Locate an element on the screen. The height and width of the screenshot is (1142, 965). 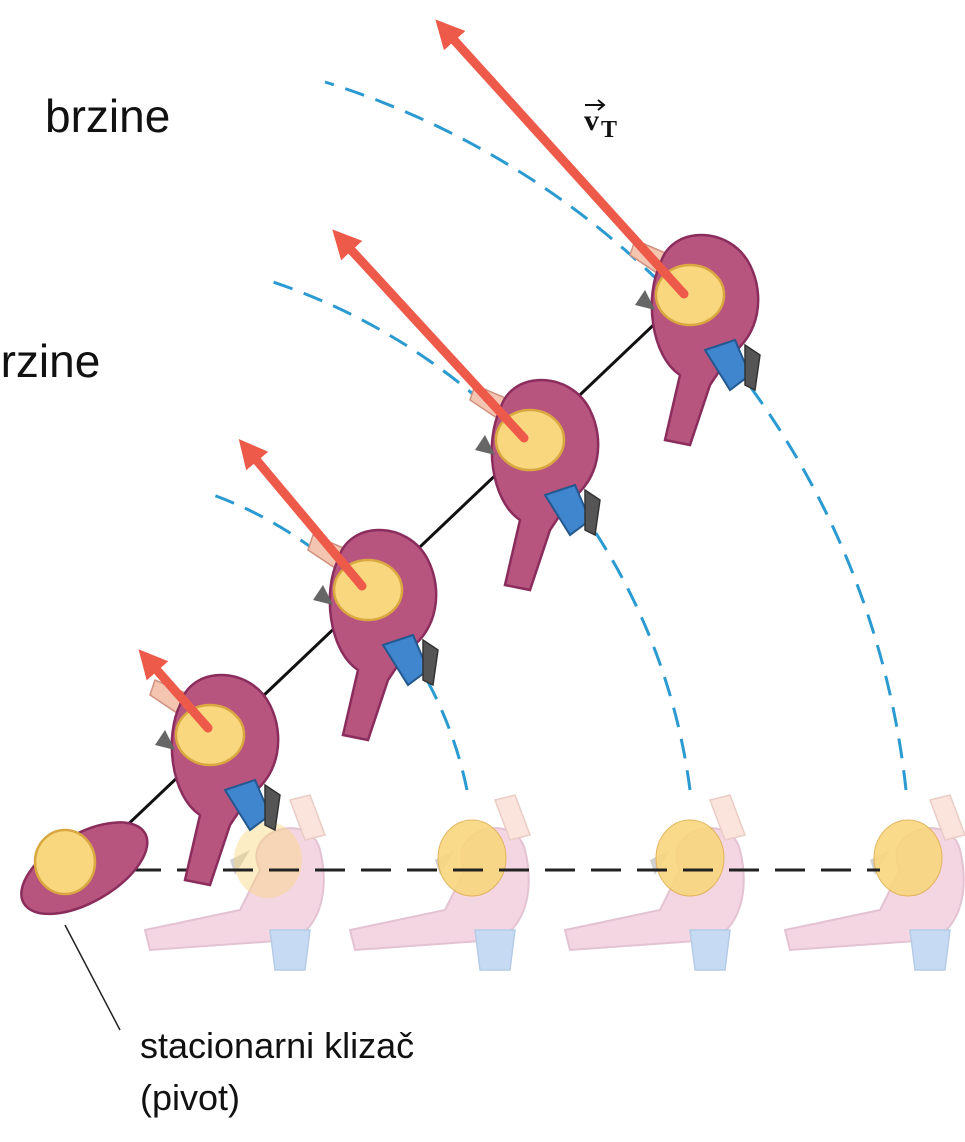
pivot-label: (pivot) is located at coordinates (190, 1097).